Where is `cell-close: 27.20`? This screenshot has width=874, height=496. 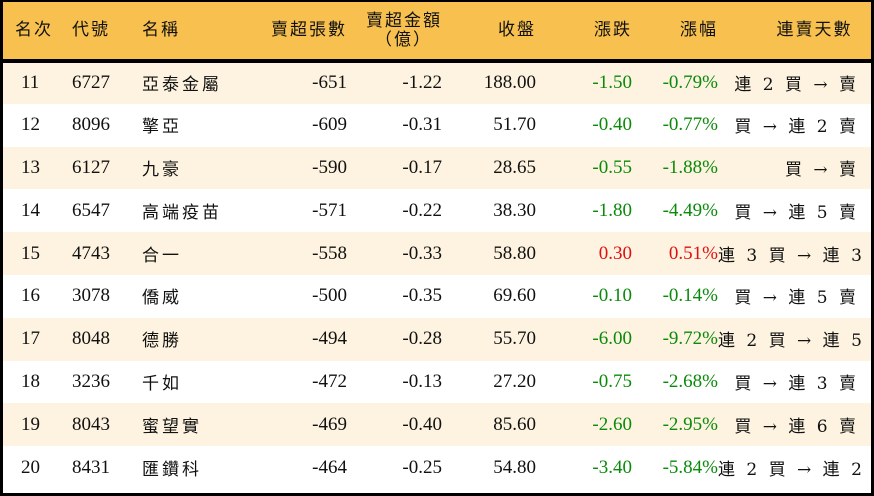
cell-close: 27.20 is located at coordinates (514, 381).